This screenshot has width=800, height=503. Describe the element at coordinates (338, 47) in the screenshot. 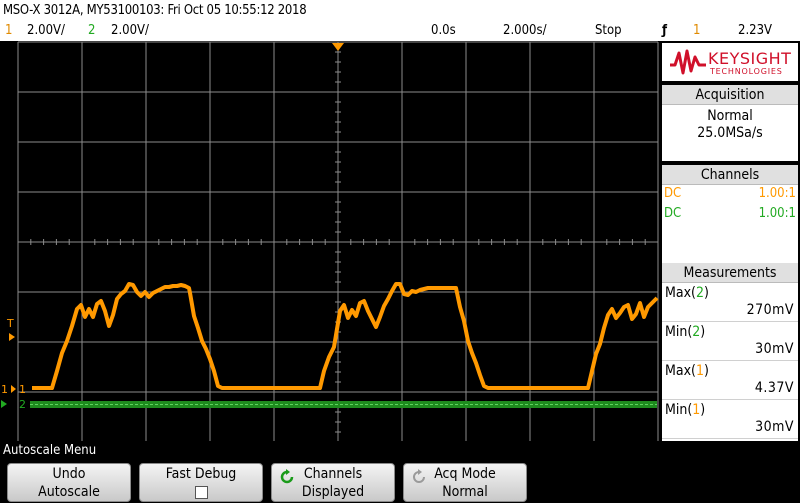

I see `trigger-position-marker` at that location.